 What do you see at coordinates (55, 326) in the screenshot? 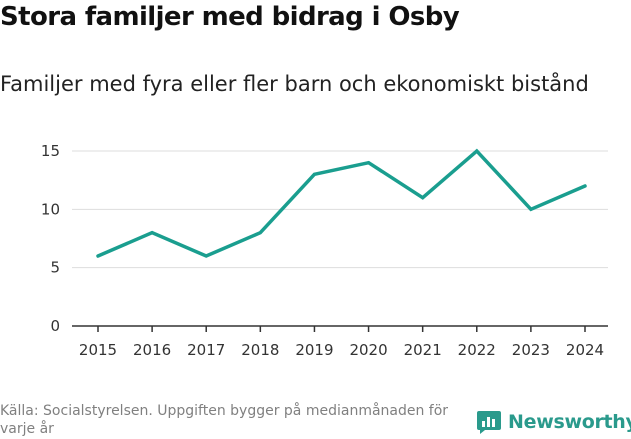
I see `y-tick-label: 0` at bounding box center [55, 326].